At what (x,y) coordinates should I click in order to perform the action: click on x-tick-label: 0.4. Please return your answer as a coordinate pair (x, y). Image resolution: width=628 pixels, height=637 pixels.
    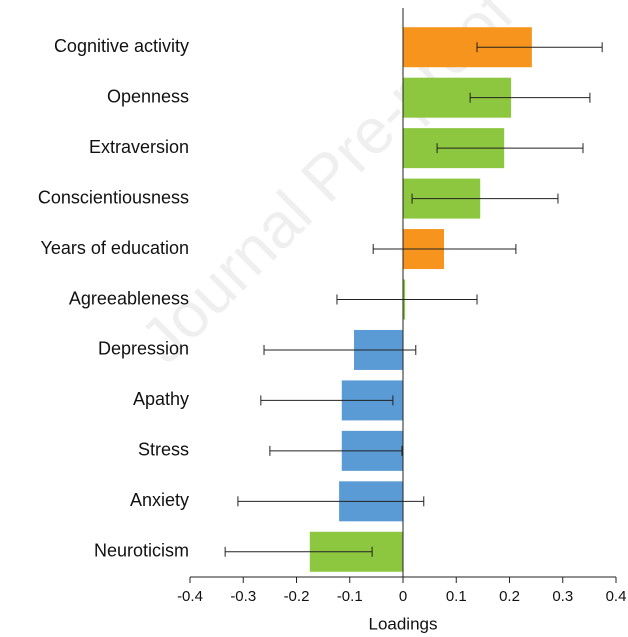
    Looking at the image, I should click on (616, 596).